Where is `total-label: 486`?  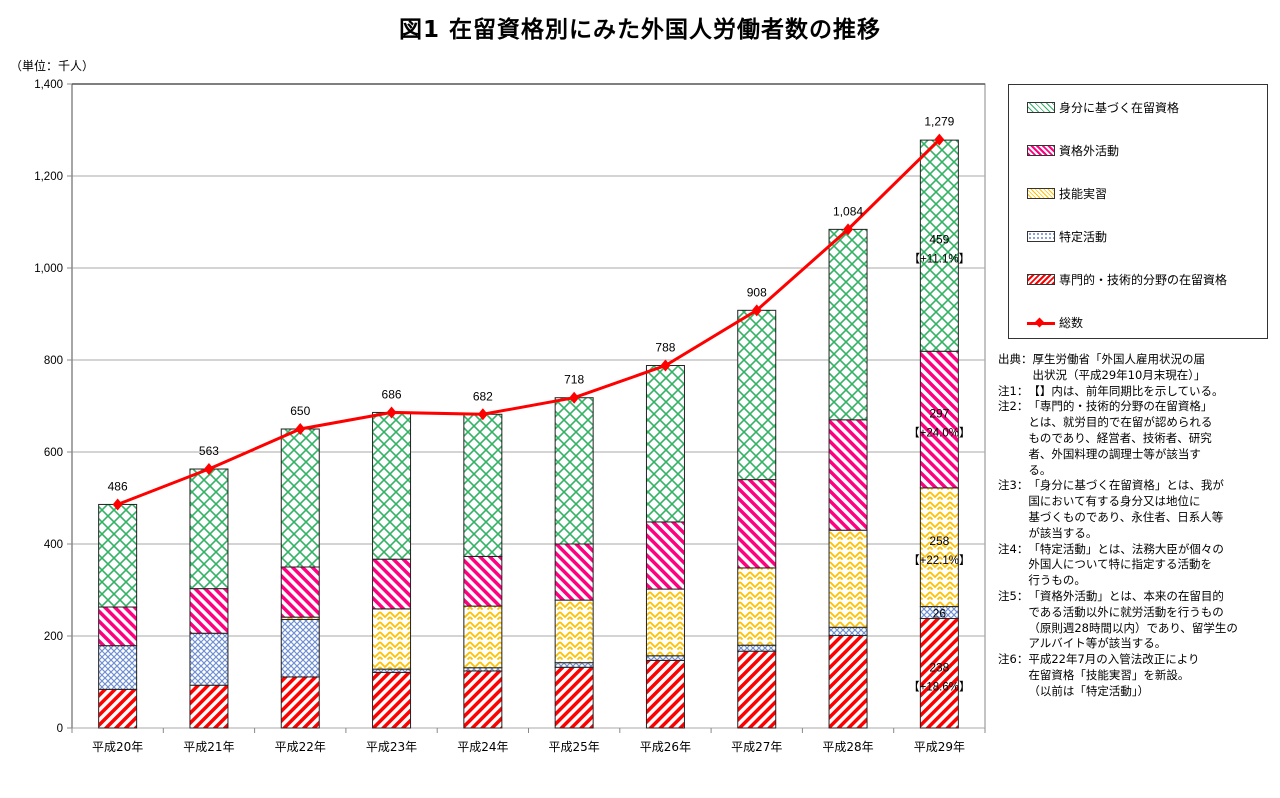
total-label: 486 is located at coordinates (118, 486).